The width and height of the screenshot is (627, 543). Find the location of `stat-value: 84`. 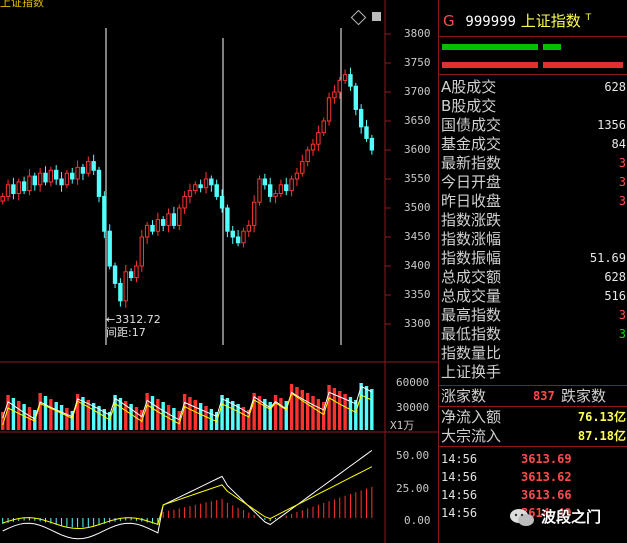

stat-value: 84 is located at coordinates (618, 144).